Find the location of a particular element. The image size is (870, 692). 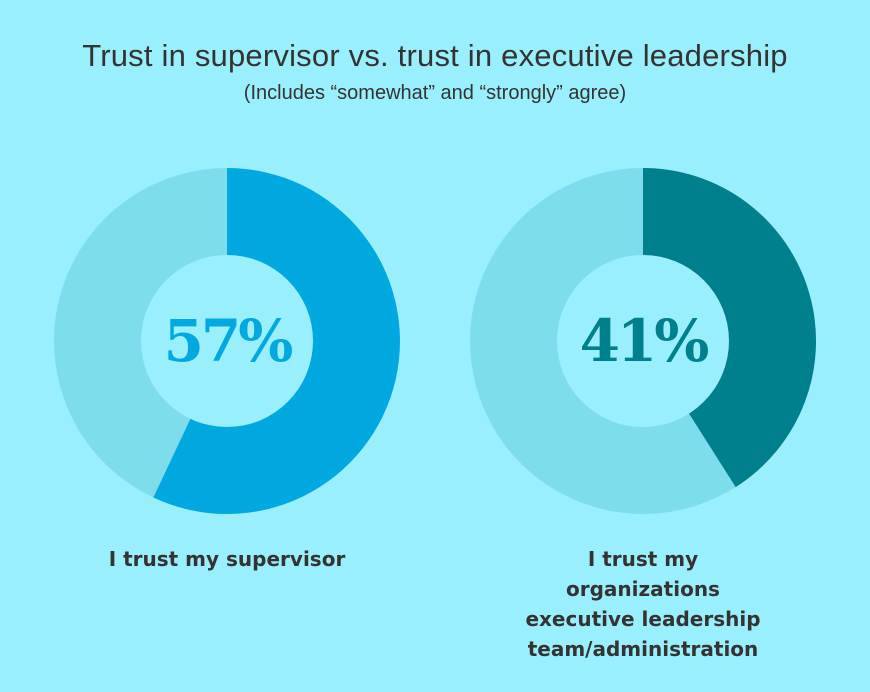

category-label-line: I trust my is located at coordinates (643, 559).